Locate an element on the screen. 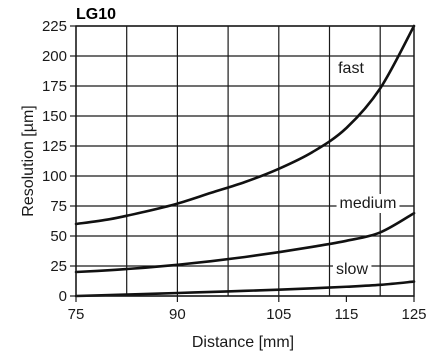  y-tick-label: 175 is located at coordinates (54, 86).